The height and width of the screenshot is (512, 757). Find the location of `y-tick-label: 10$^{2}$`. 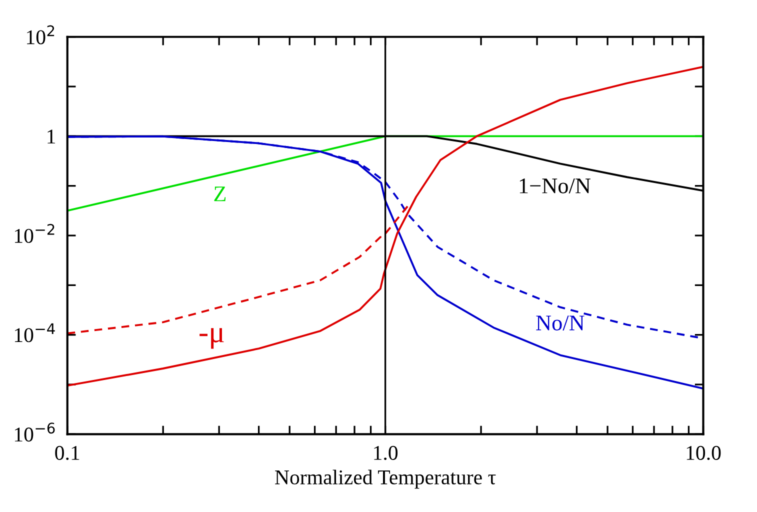

y-tick-label: 10$^{2}$ is located at coordinates (40, 34).